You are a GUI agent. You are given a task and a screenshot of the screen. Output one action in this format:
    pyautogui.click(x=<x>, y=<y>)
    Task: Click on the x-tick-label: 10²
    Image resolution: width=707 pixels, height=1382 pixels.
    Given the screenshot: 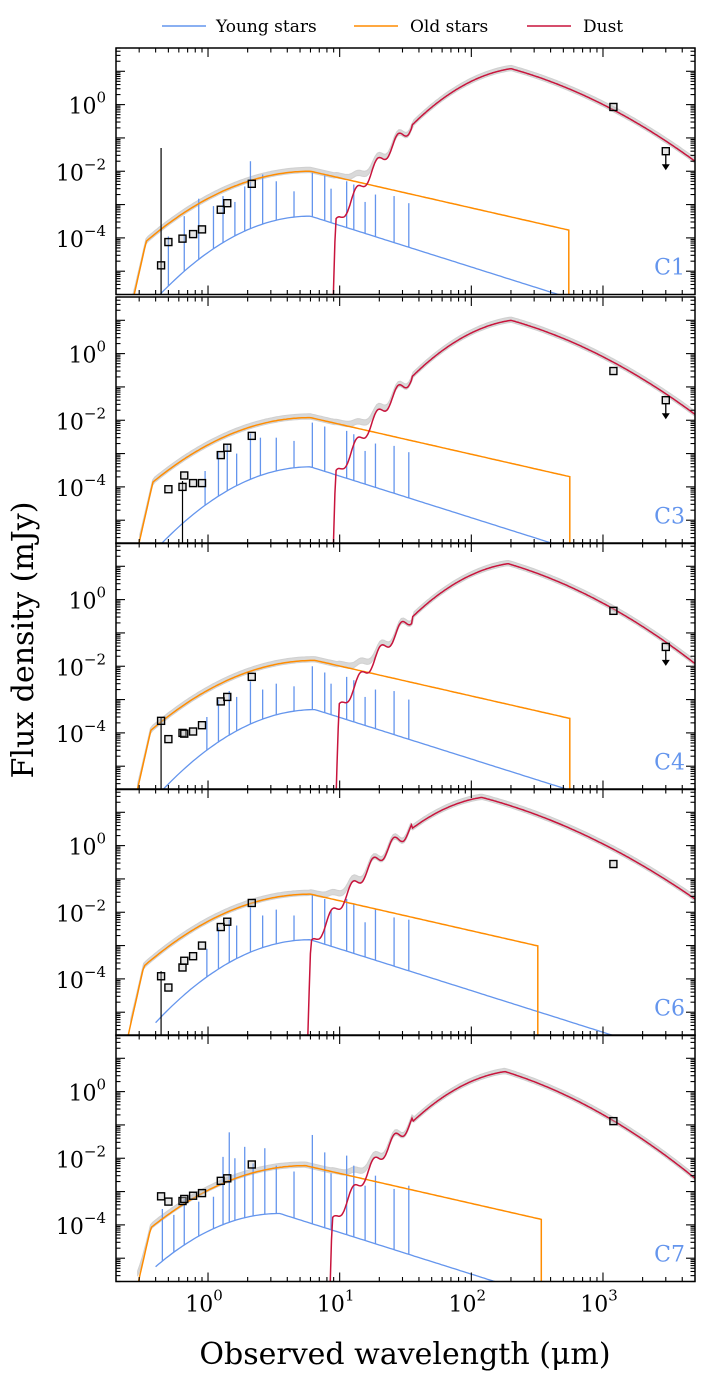 What is the action you would take?
    pyautogui.click(x=468, y=1302)
    